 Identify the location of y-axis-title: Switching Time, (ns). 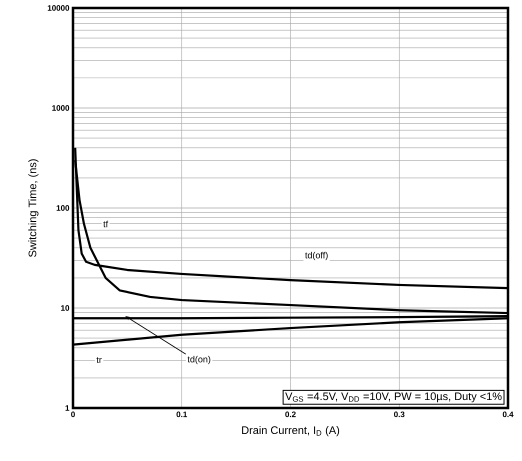
(33, 208).